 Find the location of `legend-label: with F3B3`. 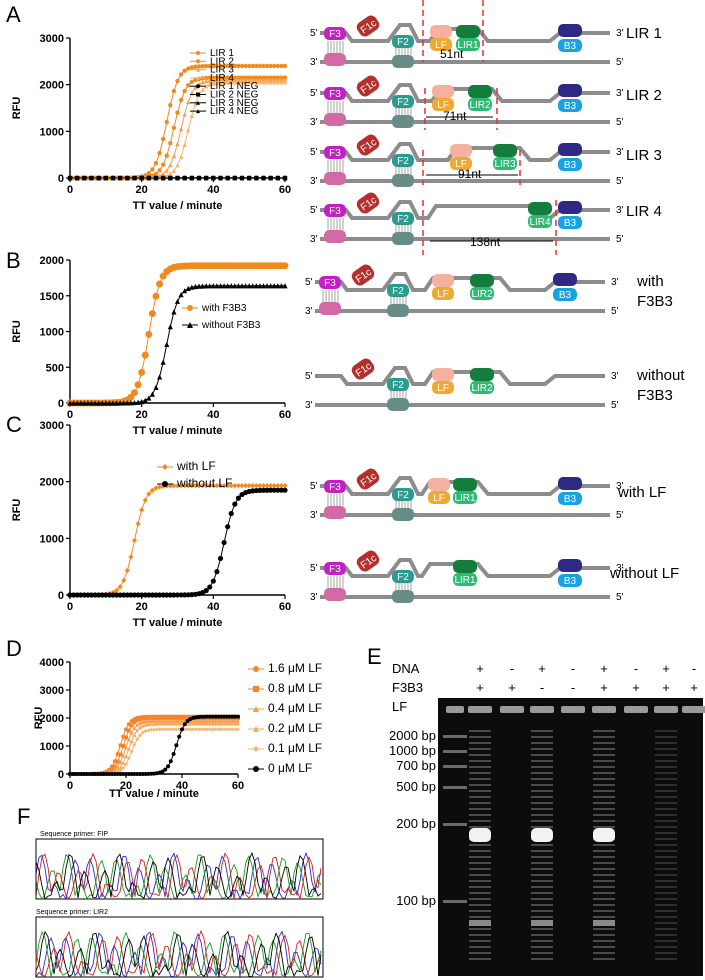

legend-label: with F3B3 is located at coordinates (224, 308).